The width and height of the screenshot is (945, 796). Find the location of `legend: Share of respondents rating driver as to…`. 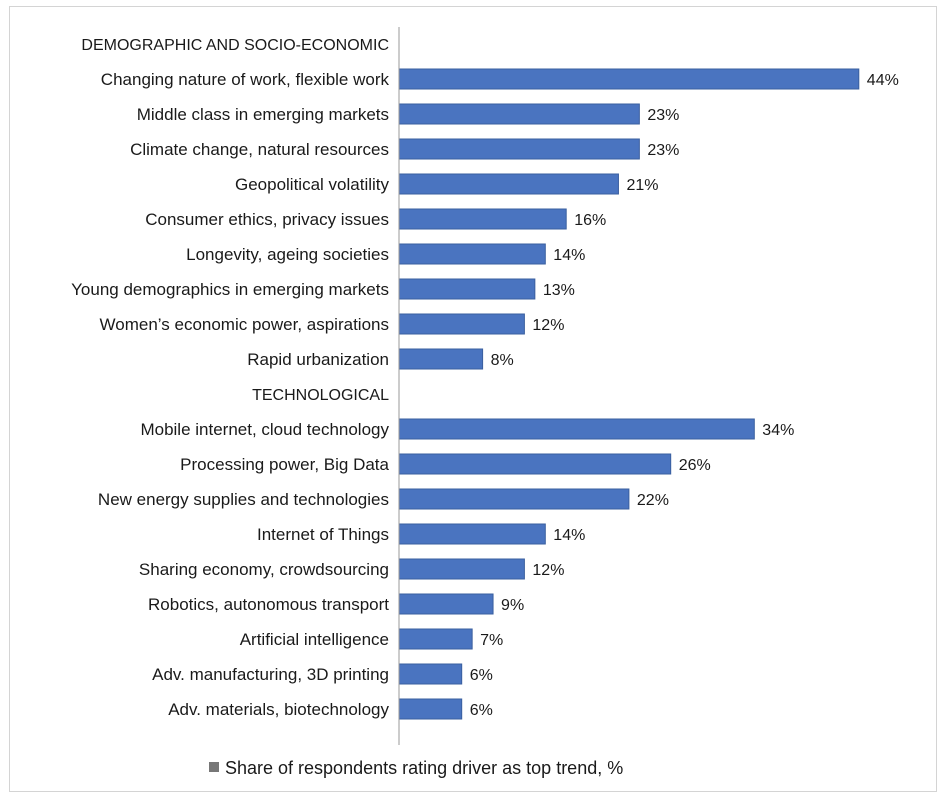

legend: Share of respondents rating driver as to… is located at coordinates (416, 768).